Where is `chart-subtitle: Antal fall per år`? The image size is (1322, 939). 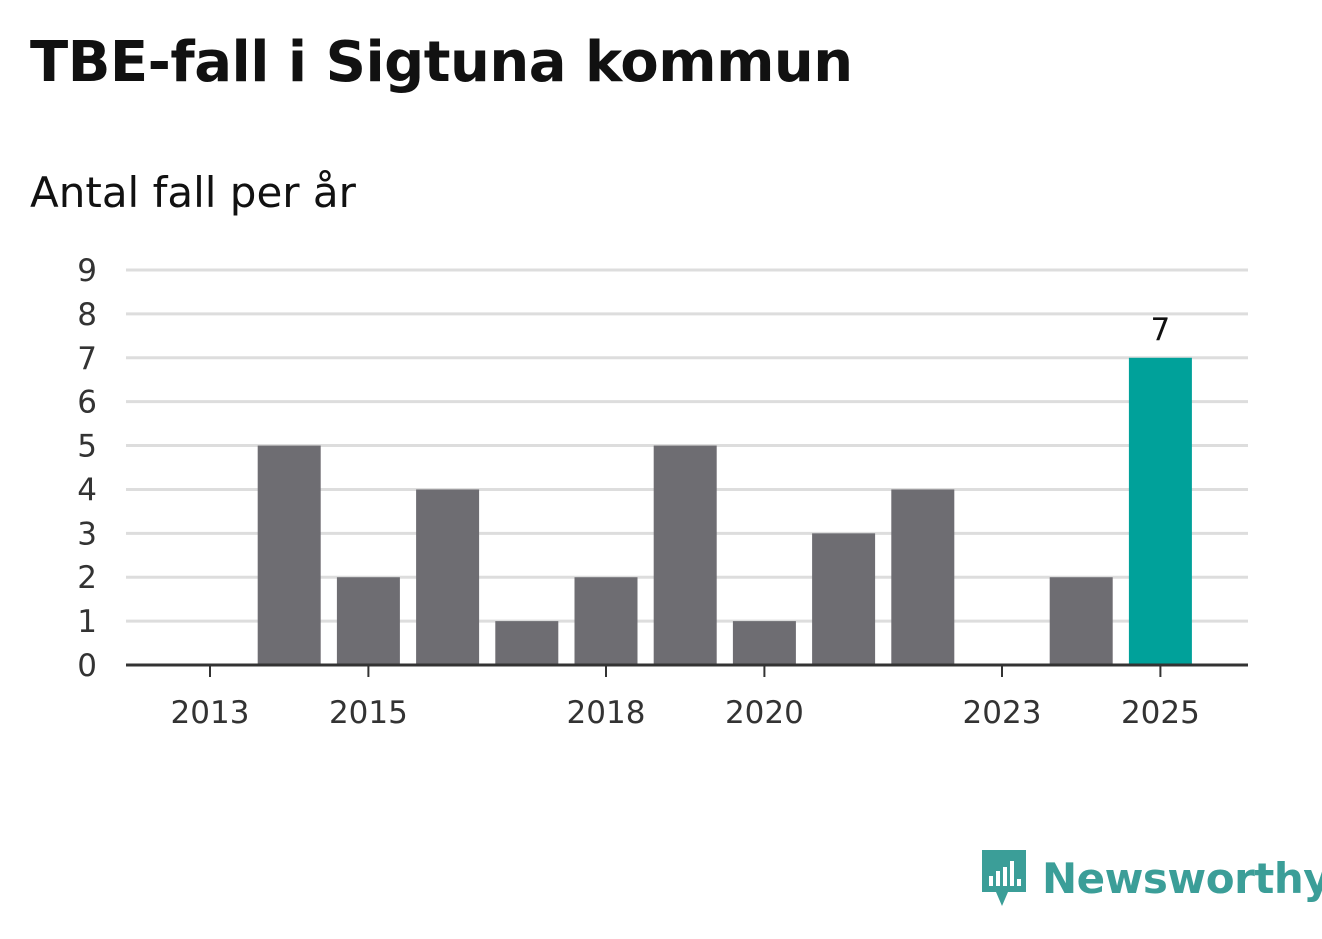 chart-subtitle: Antal fall per år is located at coordinates (193, 192).